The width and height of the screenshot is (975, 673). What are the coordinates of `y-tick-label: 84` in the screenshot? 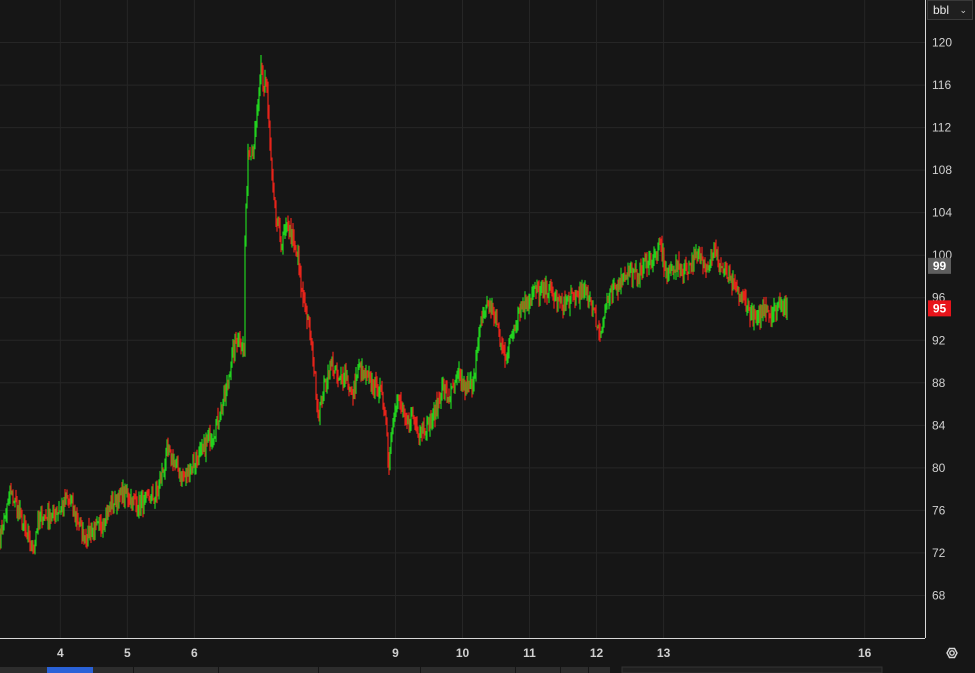 It's located at (939, 425).